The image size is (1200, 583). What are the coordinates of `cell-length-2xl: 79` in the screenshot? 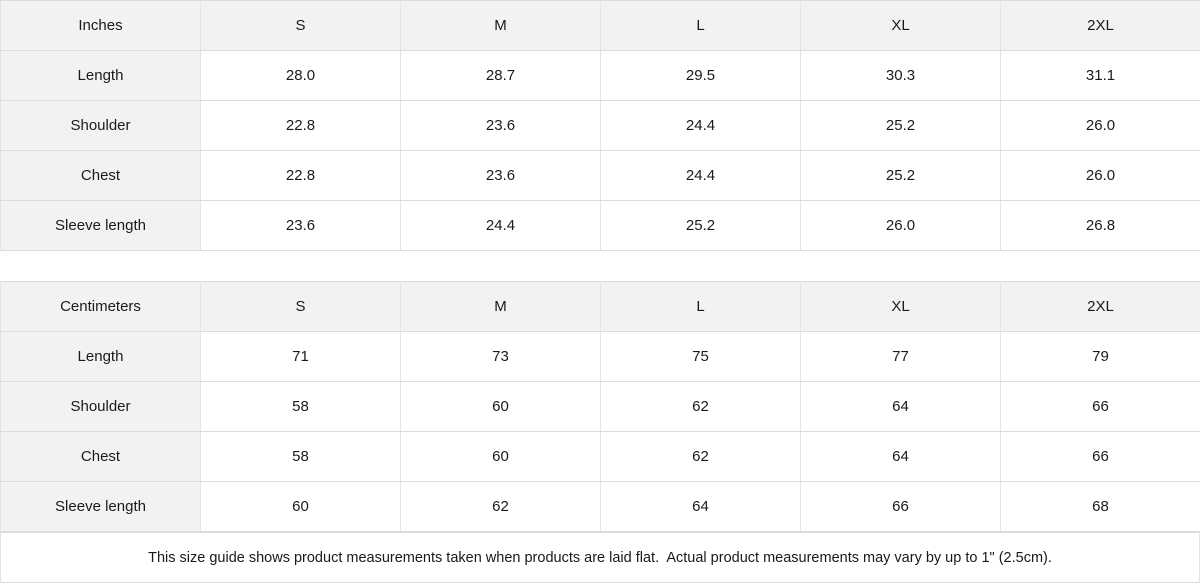 It's located at (1100, 357).